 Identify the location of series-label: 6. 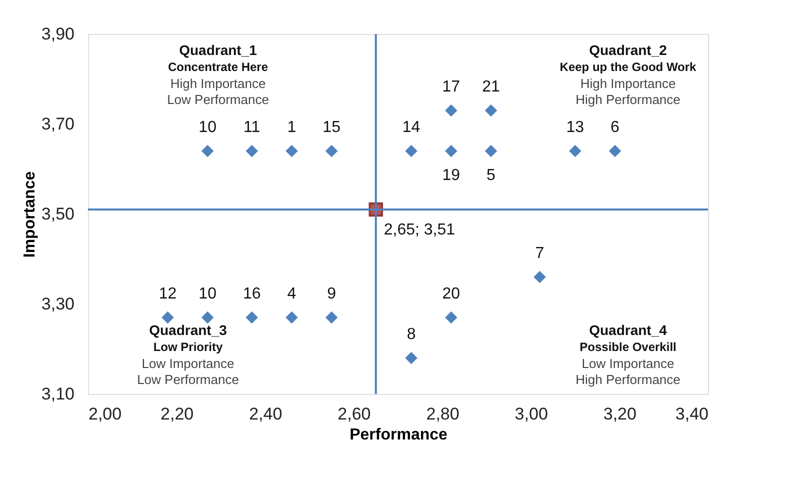
(615, 127).